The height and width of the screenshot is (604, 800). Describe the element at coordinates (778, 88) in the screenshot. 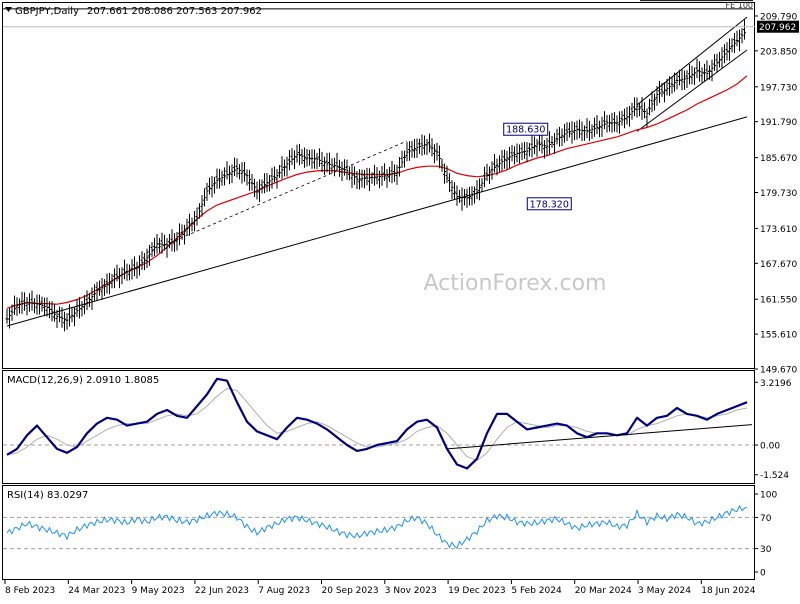

I see `price-tick-label: 197.730` at that location.